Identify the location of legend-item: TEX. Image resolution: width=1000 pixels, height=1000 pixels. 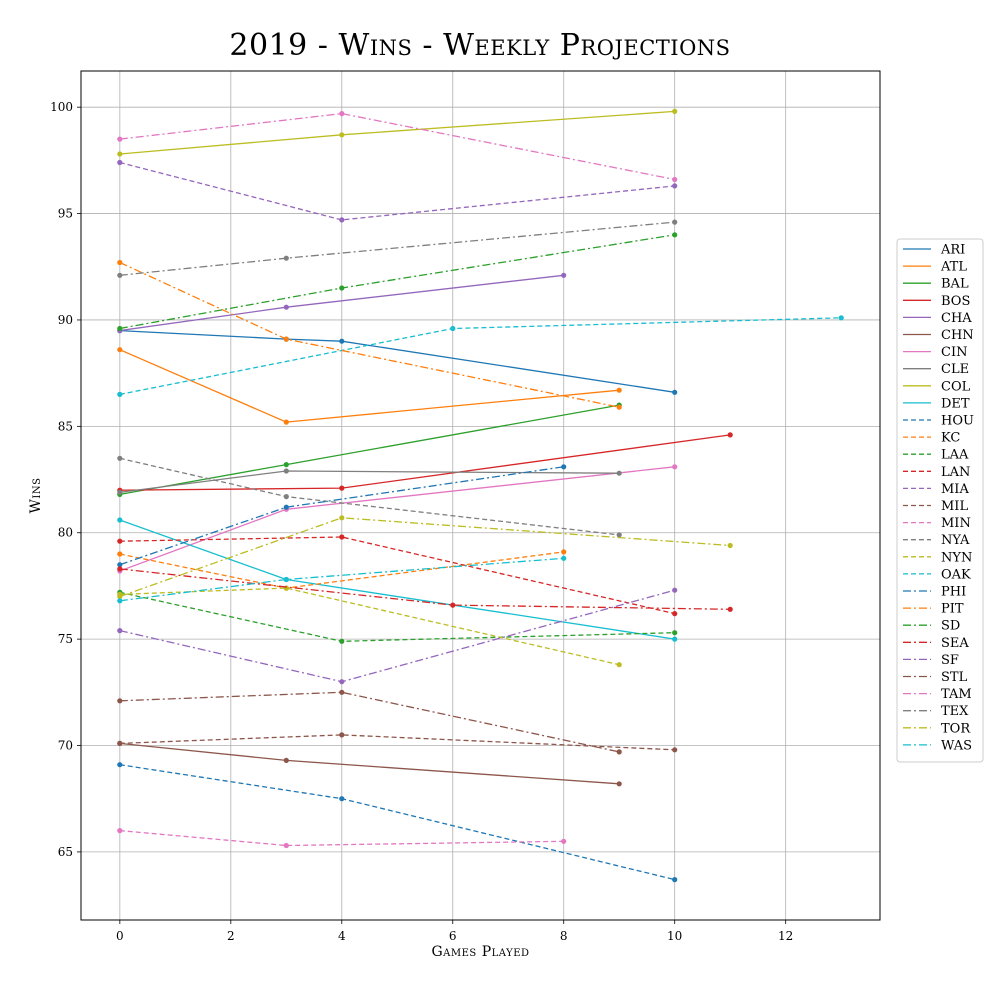
(936, 711).